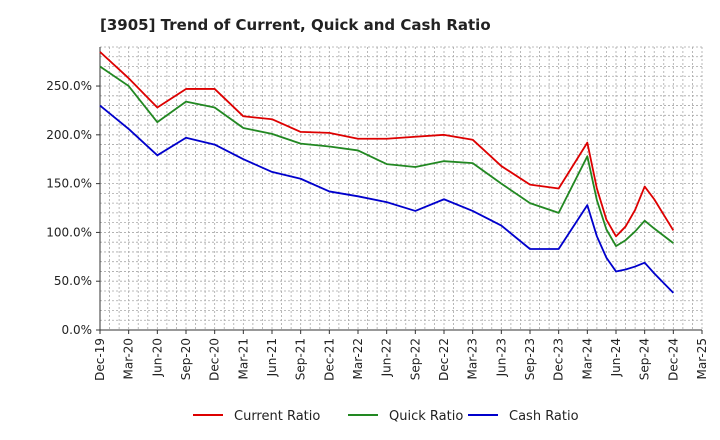  I want to click on y-tick-label: 200.0%, so click(69, 135).